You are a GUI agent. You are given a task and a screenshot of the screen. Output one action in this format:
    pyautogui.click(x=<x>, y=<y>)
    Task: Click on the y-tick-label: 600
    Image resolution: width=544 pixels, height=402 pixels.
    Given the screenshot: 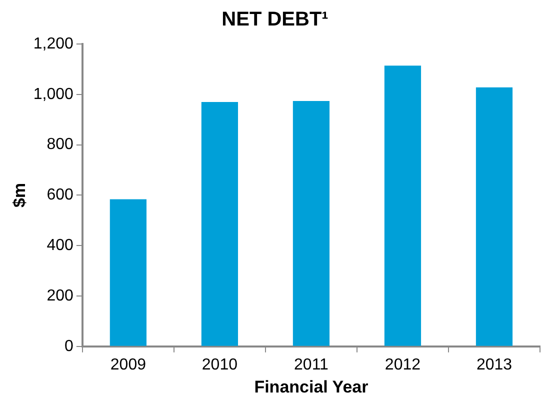 What is the action you would take?
    pyautogui.click(x=60, y=195)
    